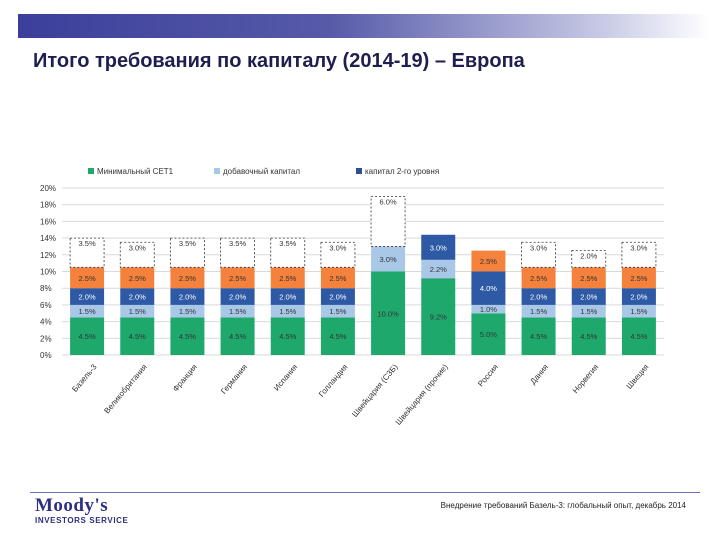 The width and height of the screenshot is (720, 540). What do you see at coordinates (48, 205) in the screenshot?
I see `y-tick-label: 18%` at bounding box center [48, 205].